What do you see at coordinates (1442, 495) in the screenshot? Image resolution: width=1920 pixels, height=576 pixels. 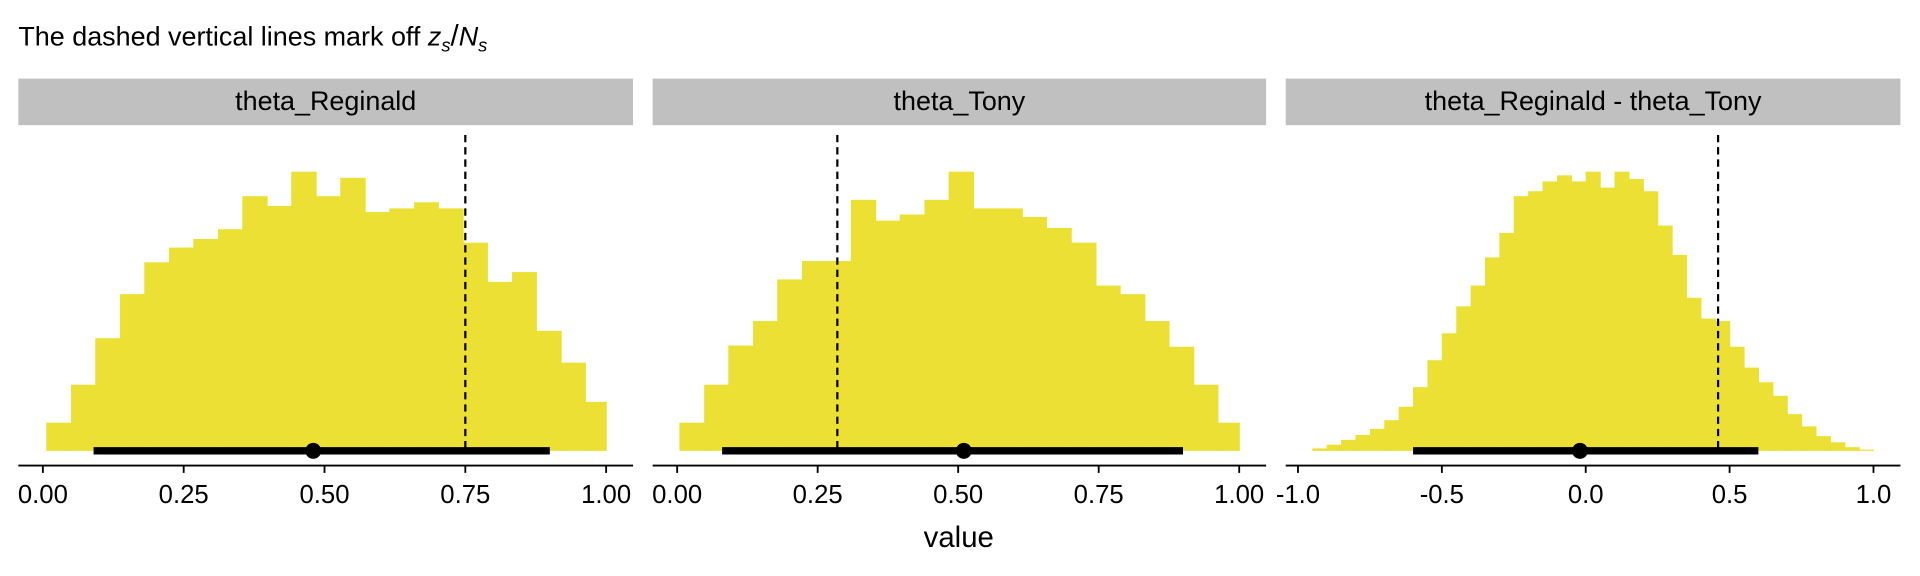 I see `x-tick-label: -0.5` at bounding box center [1442, 495].